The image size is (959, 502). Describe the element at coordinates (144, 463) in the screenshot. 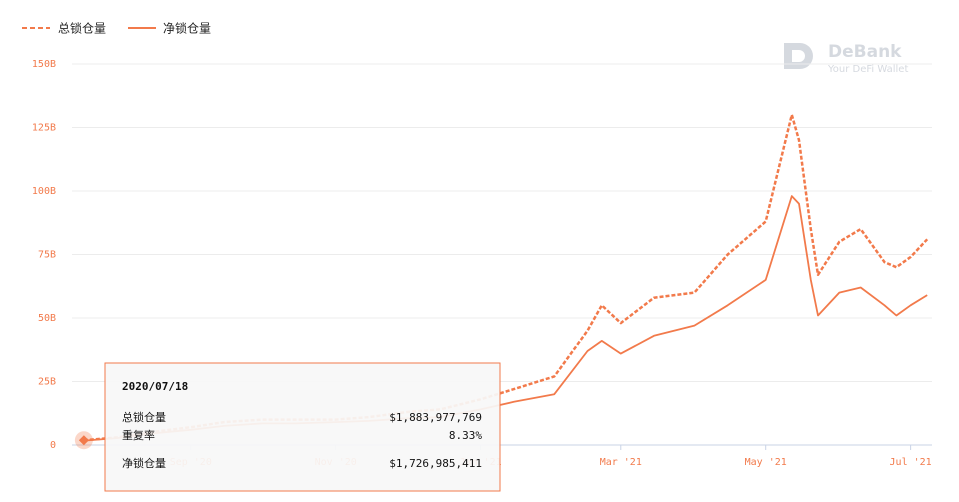

I see `tooltip-label: 净锁仓量` at that location.